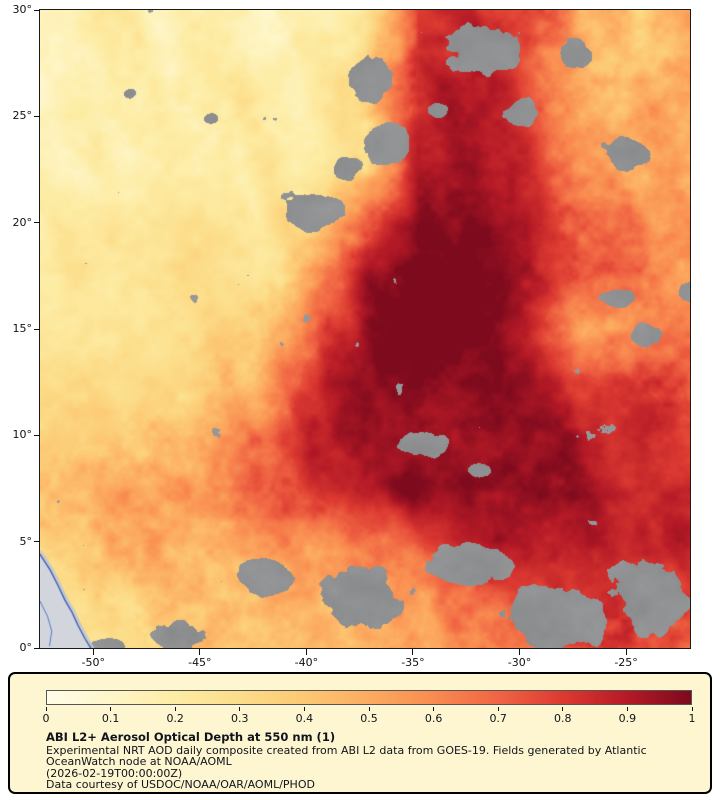 The image size is (720, 800). What do you see at coordinates (563, 718) in the screenshot?
I see `colorbar-tick-label: 0.8` at bounding box center [563, 718].